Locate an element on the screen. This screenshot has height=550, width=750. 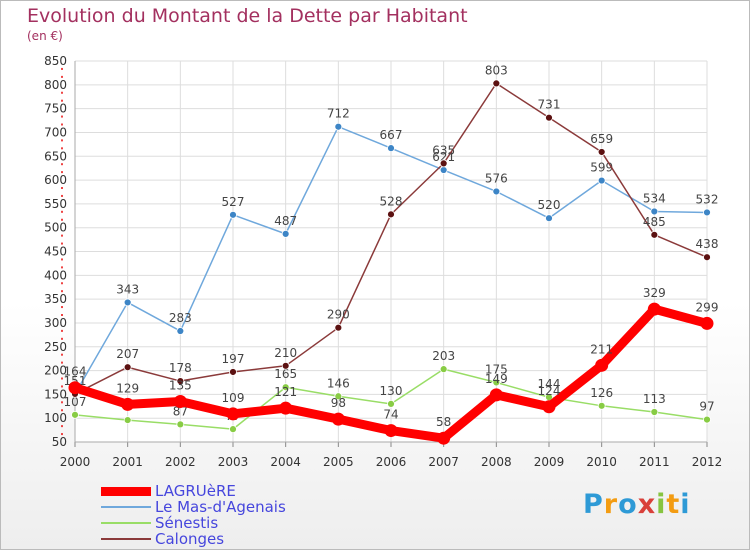
x-tick-label-2003: 2003 is located at coordinates (233, 462).